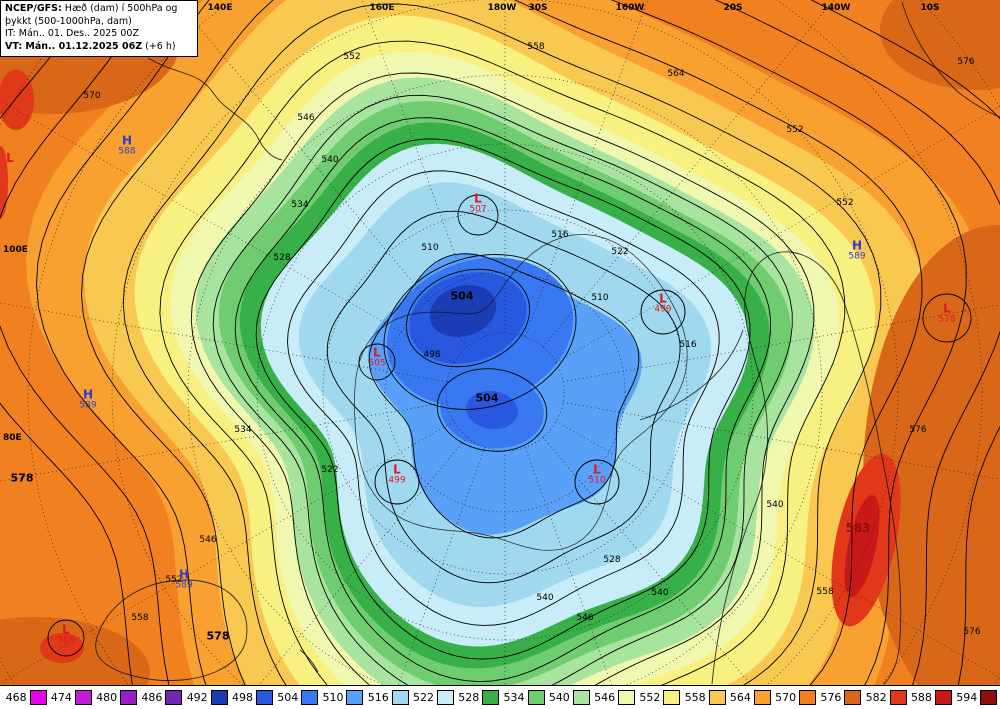 The height and width of the screenshot is (709, 1000). I want to click on legend-item: 540, so click(567, 697).